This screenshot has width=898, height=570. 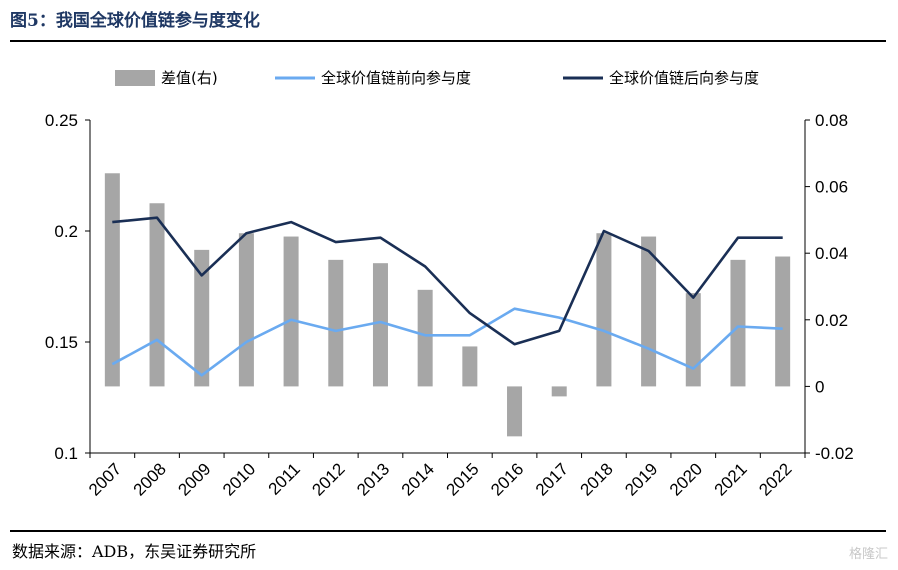 I want to click on x-axis-tick-label: 2022, so click(x=775, y=479).